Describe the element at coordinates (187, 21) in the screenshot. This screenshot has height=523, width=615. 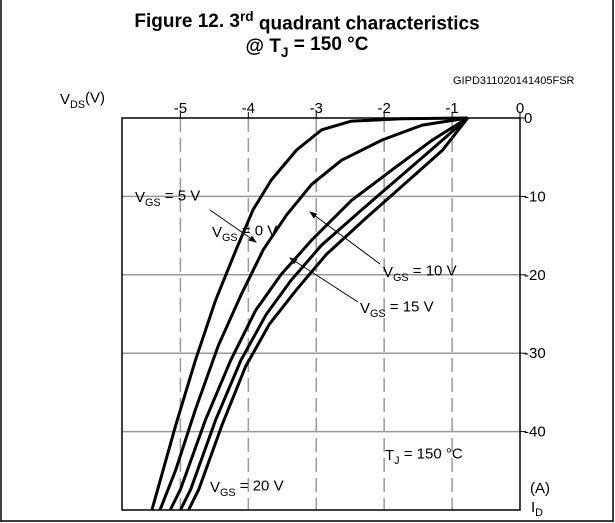
I see `chart-title-part: Figure 12. 3` at that location.